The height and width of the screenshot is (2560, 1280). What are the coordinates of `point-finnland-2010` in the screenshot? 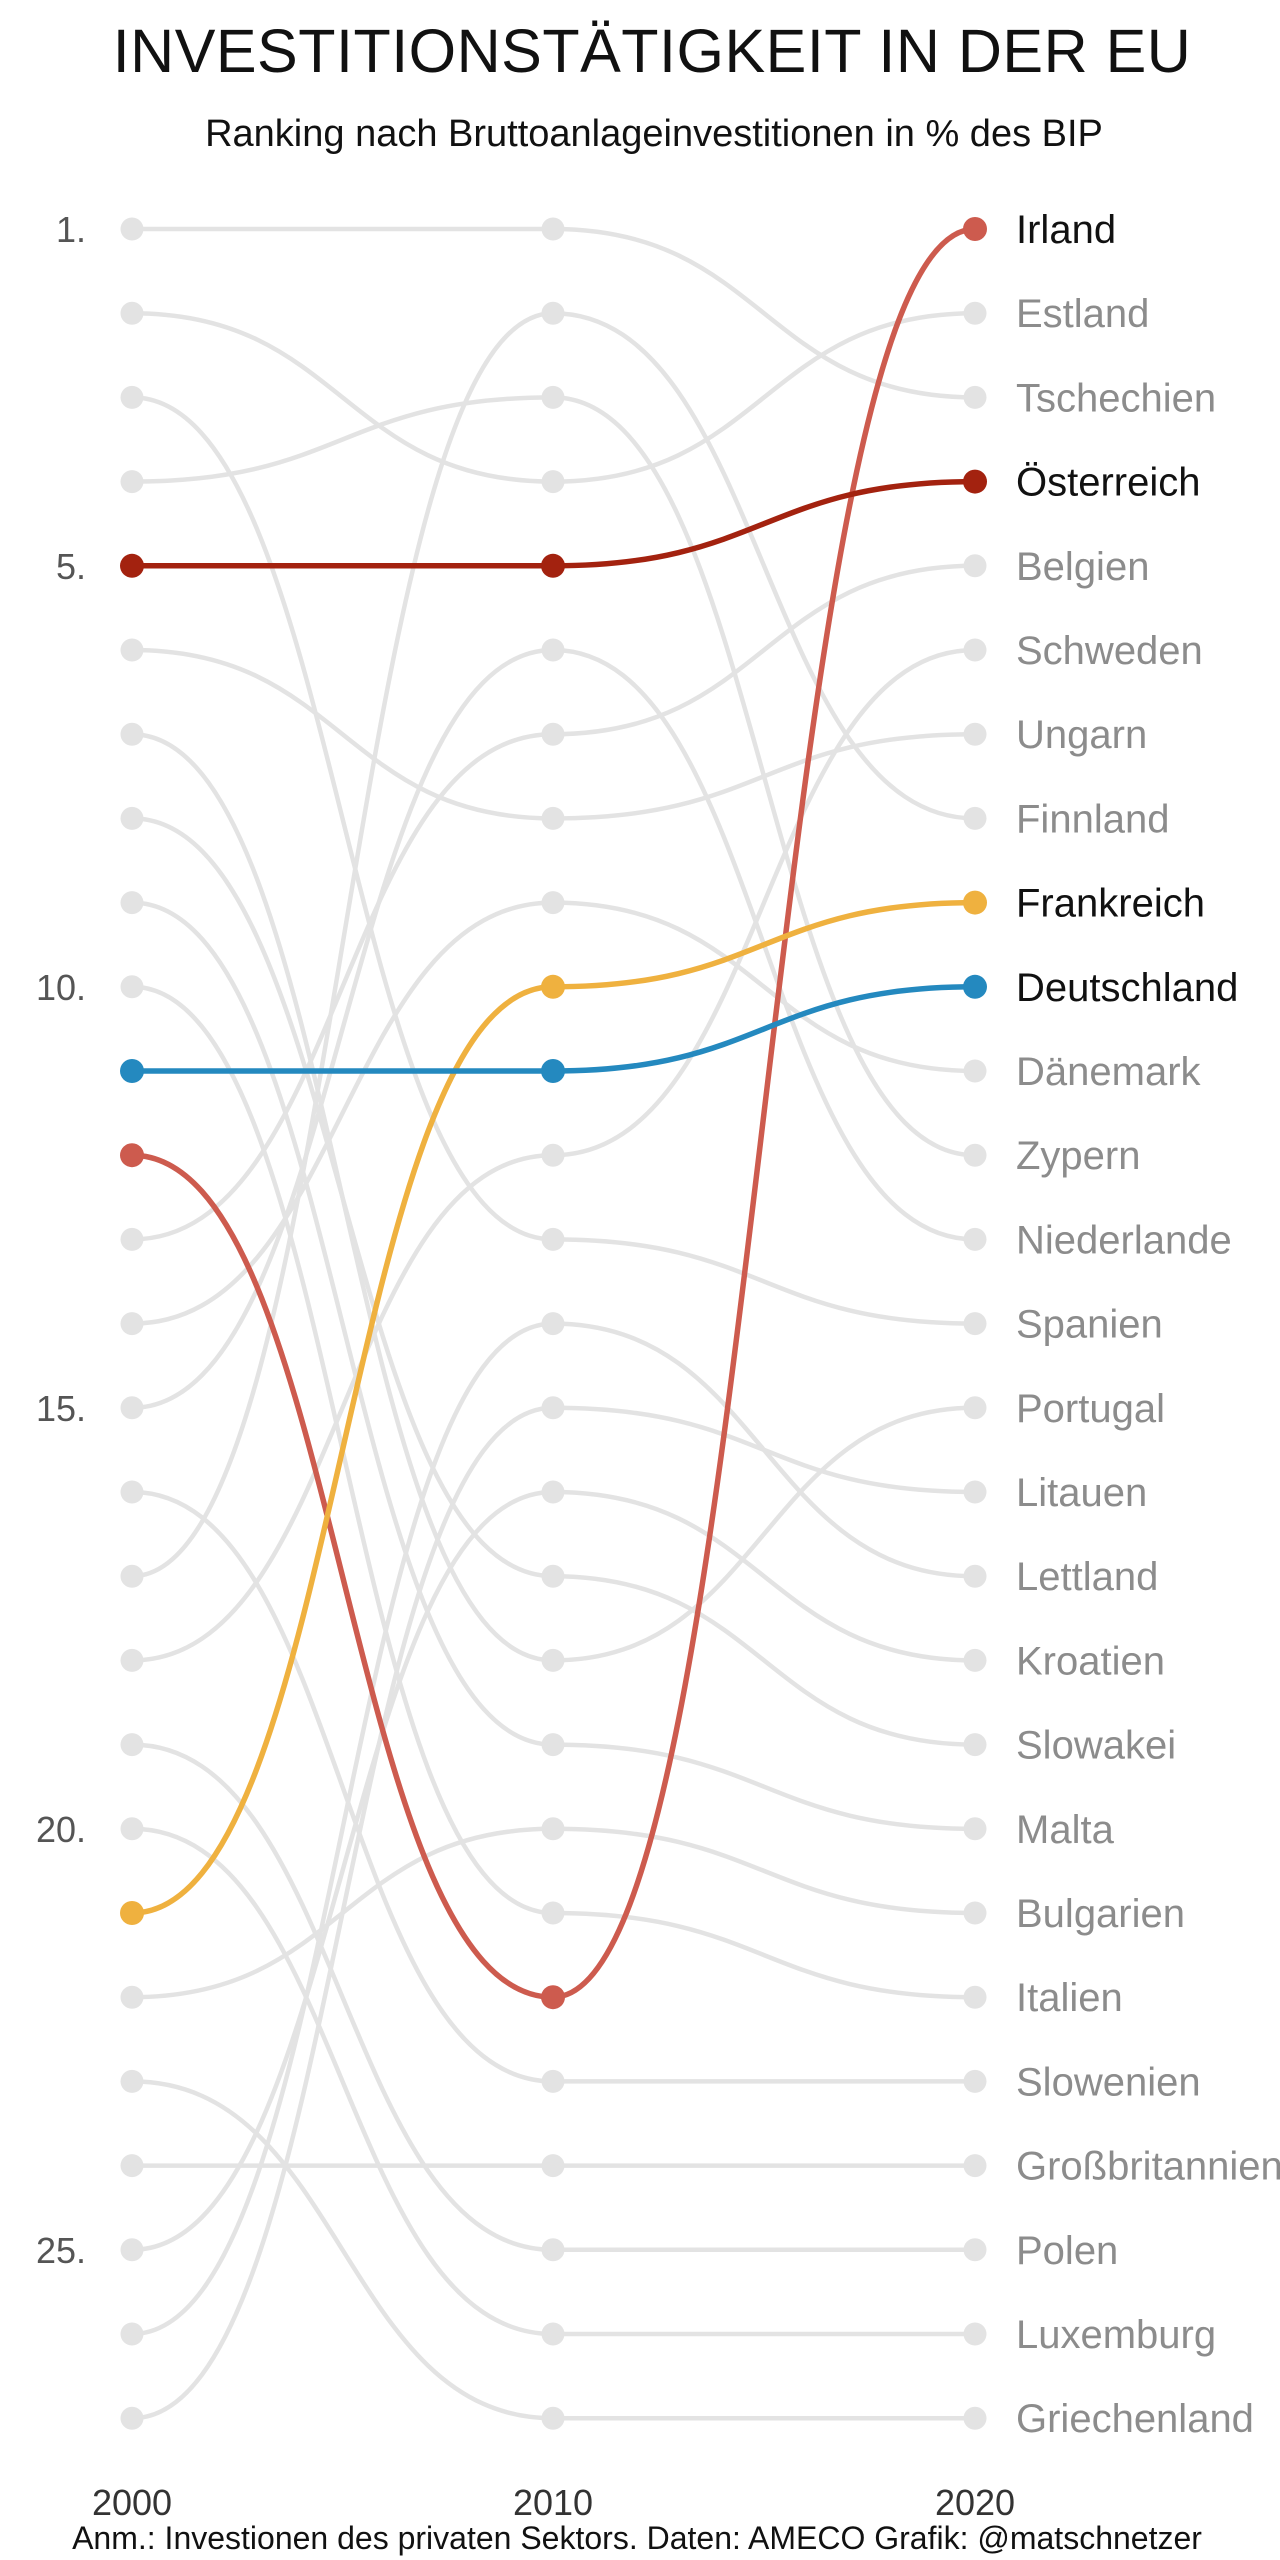 It's located at (553, 313).